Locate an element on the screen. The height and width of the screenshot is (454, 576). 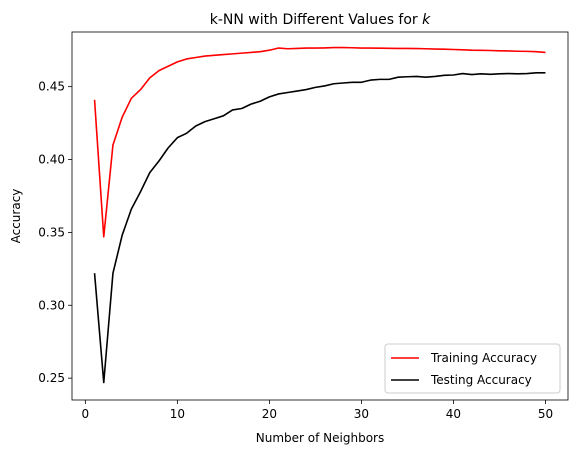
chart-title-main: k-NN with Different Values for is located at coordinates (316, 20).